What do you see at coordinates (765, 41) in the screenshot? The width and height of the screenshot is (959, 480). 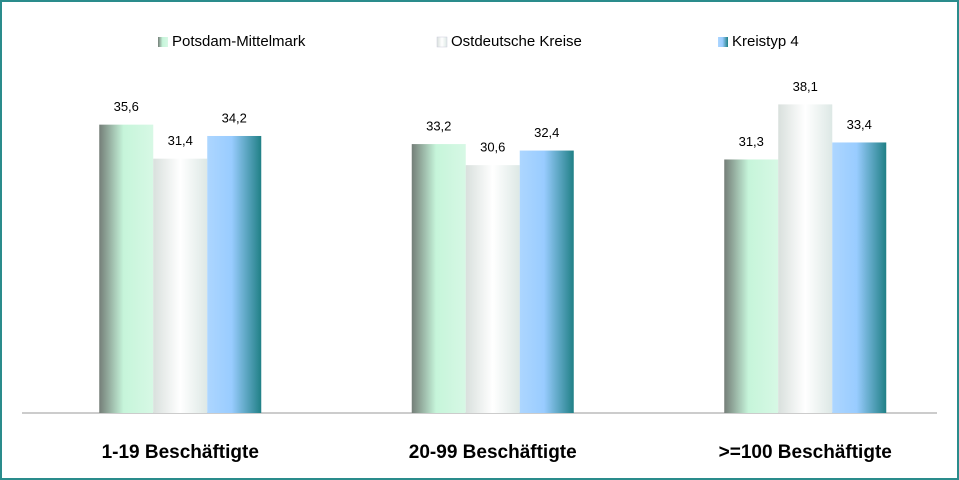 I see `legend-label: Kreistyp 4` at bounding box center [765, 41].